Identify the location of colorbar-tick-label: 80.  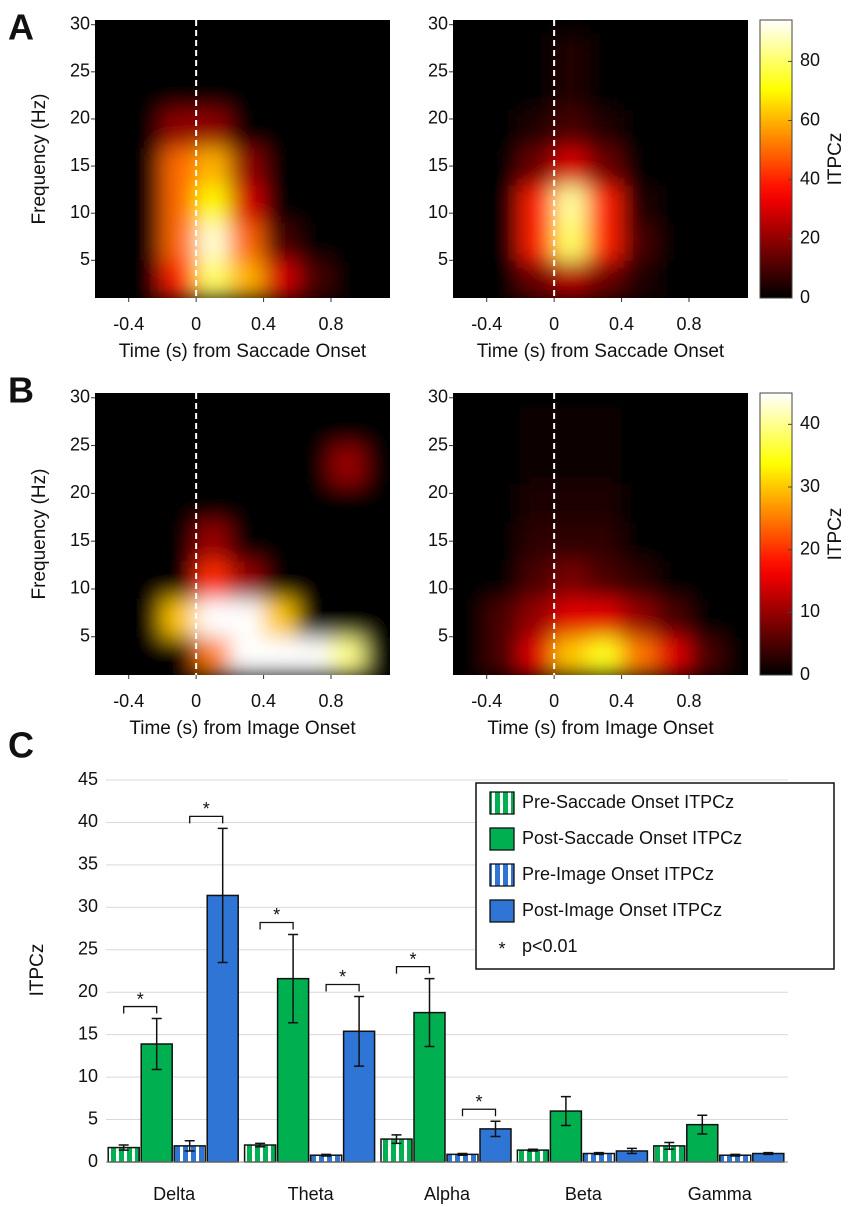
(810, 60).